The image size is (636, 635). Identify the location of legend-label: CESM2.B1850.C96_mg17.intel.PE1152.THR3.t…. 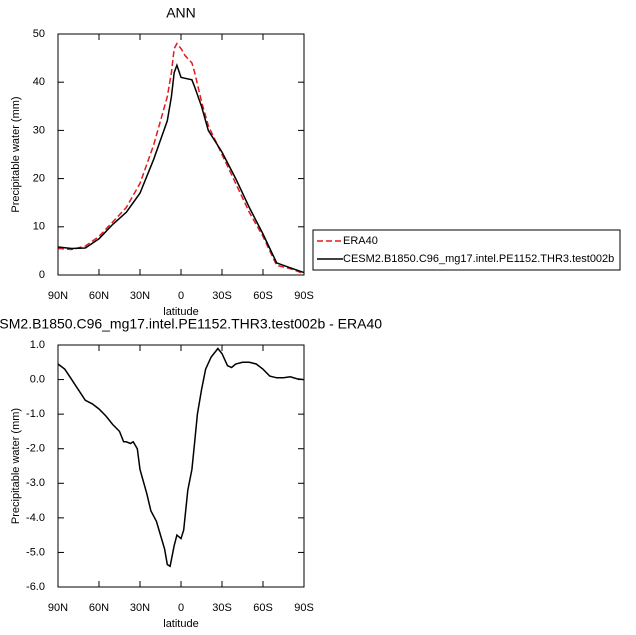
(478, 259).